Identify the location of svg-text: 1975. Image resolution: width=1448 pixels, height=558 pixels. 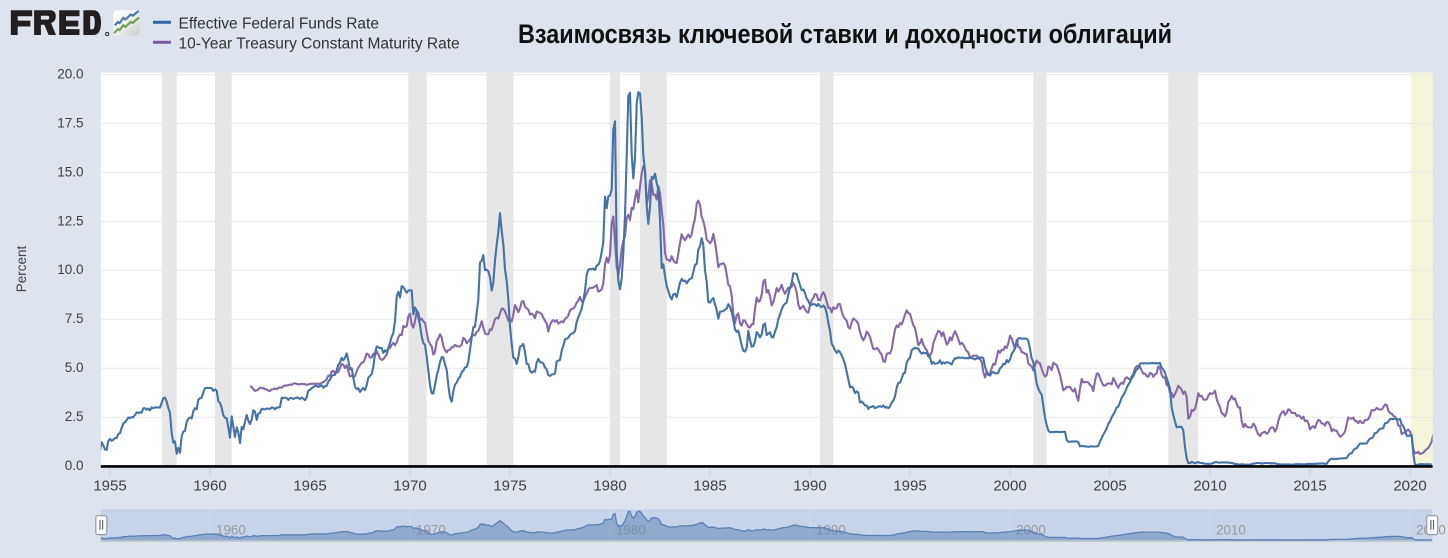
(509, 486).